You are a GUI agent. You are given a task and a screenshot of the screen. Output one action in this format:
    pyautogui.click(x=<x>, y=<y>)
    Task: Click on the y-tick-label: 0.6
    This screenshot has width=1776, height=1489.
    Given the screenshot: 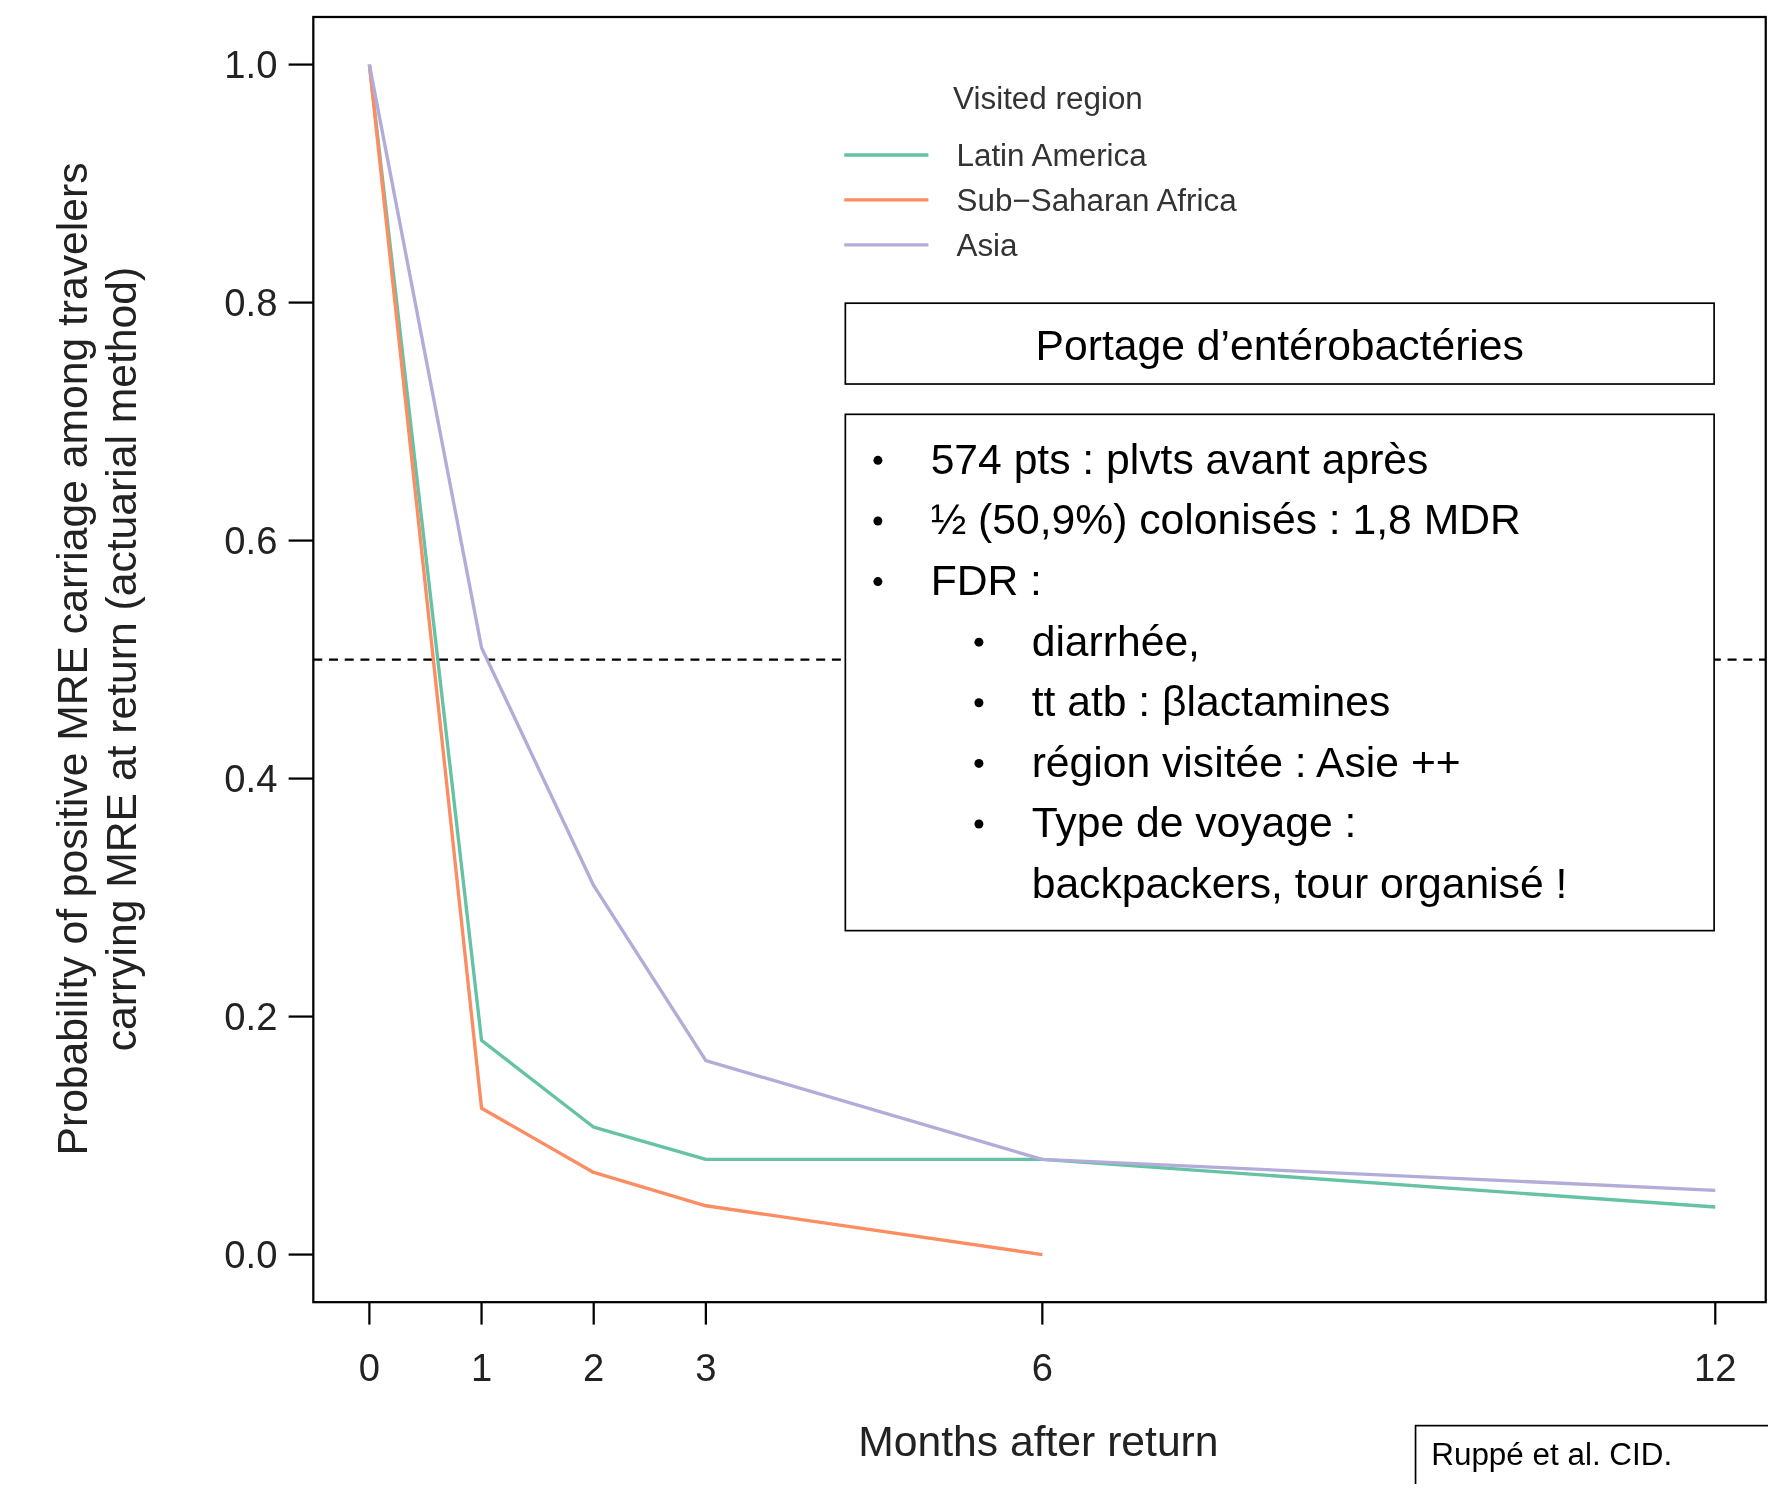 What is the action you would take?
    pyautogui.click(x=251, y=540)
    